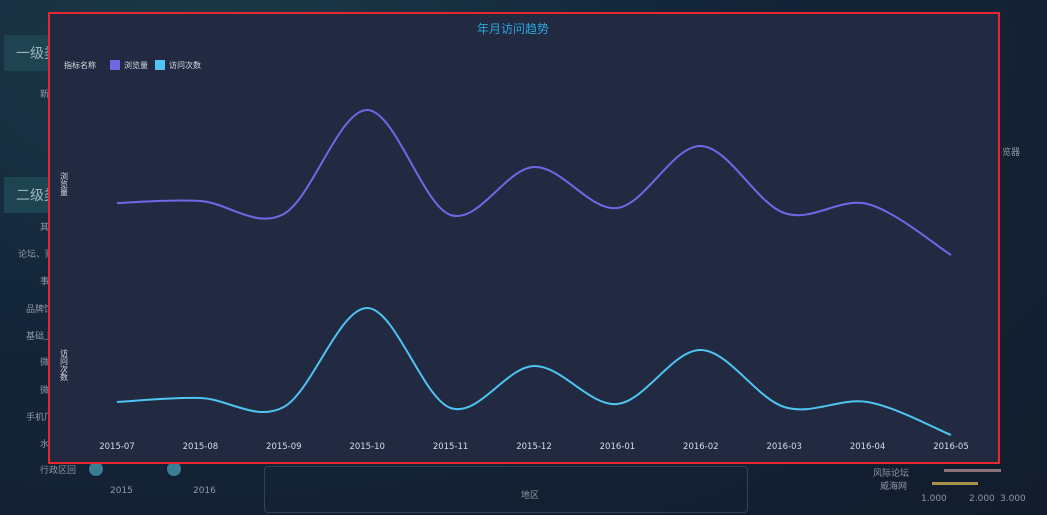 The height and width of the screenshot is (515, 1047). Describe the element at coordinates (136, 65) in the screenshot. I see `legend-label: 浏览量` at that location.